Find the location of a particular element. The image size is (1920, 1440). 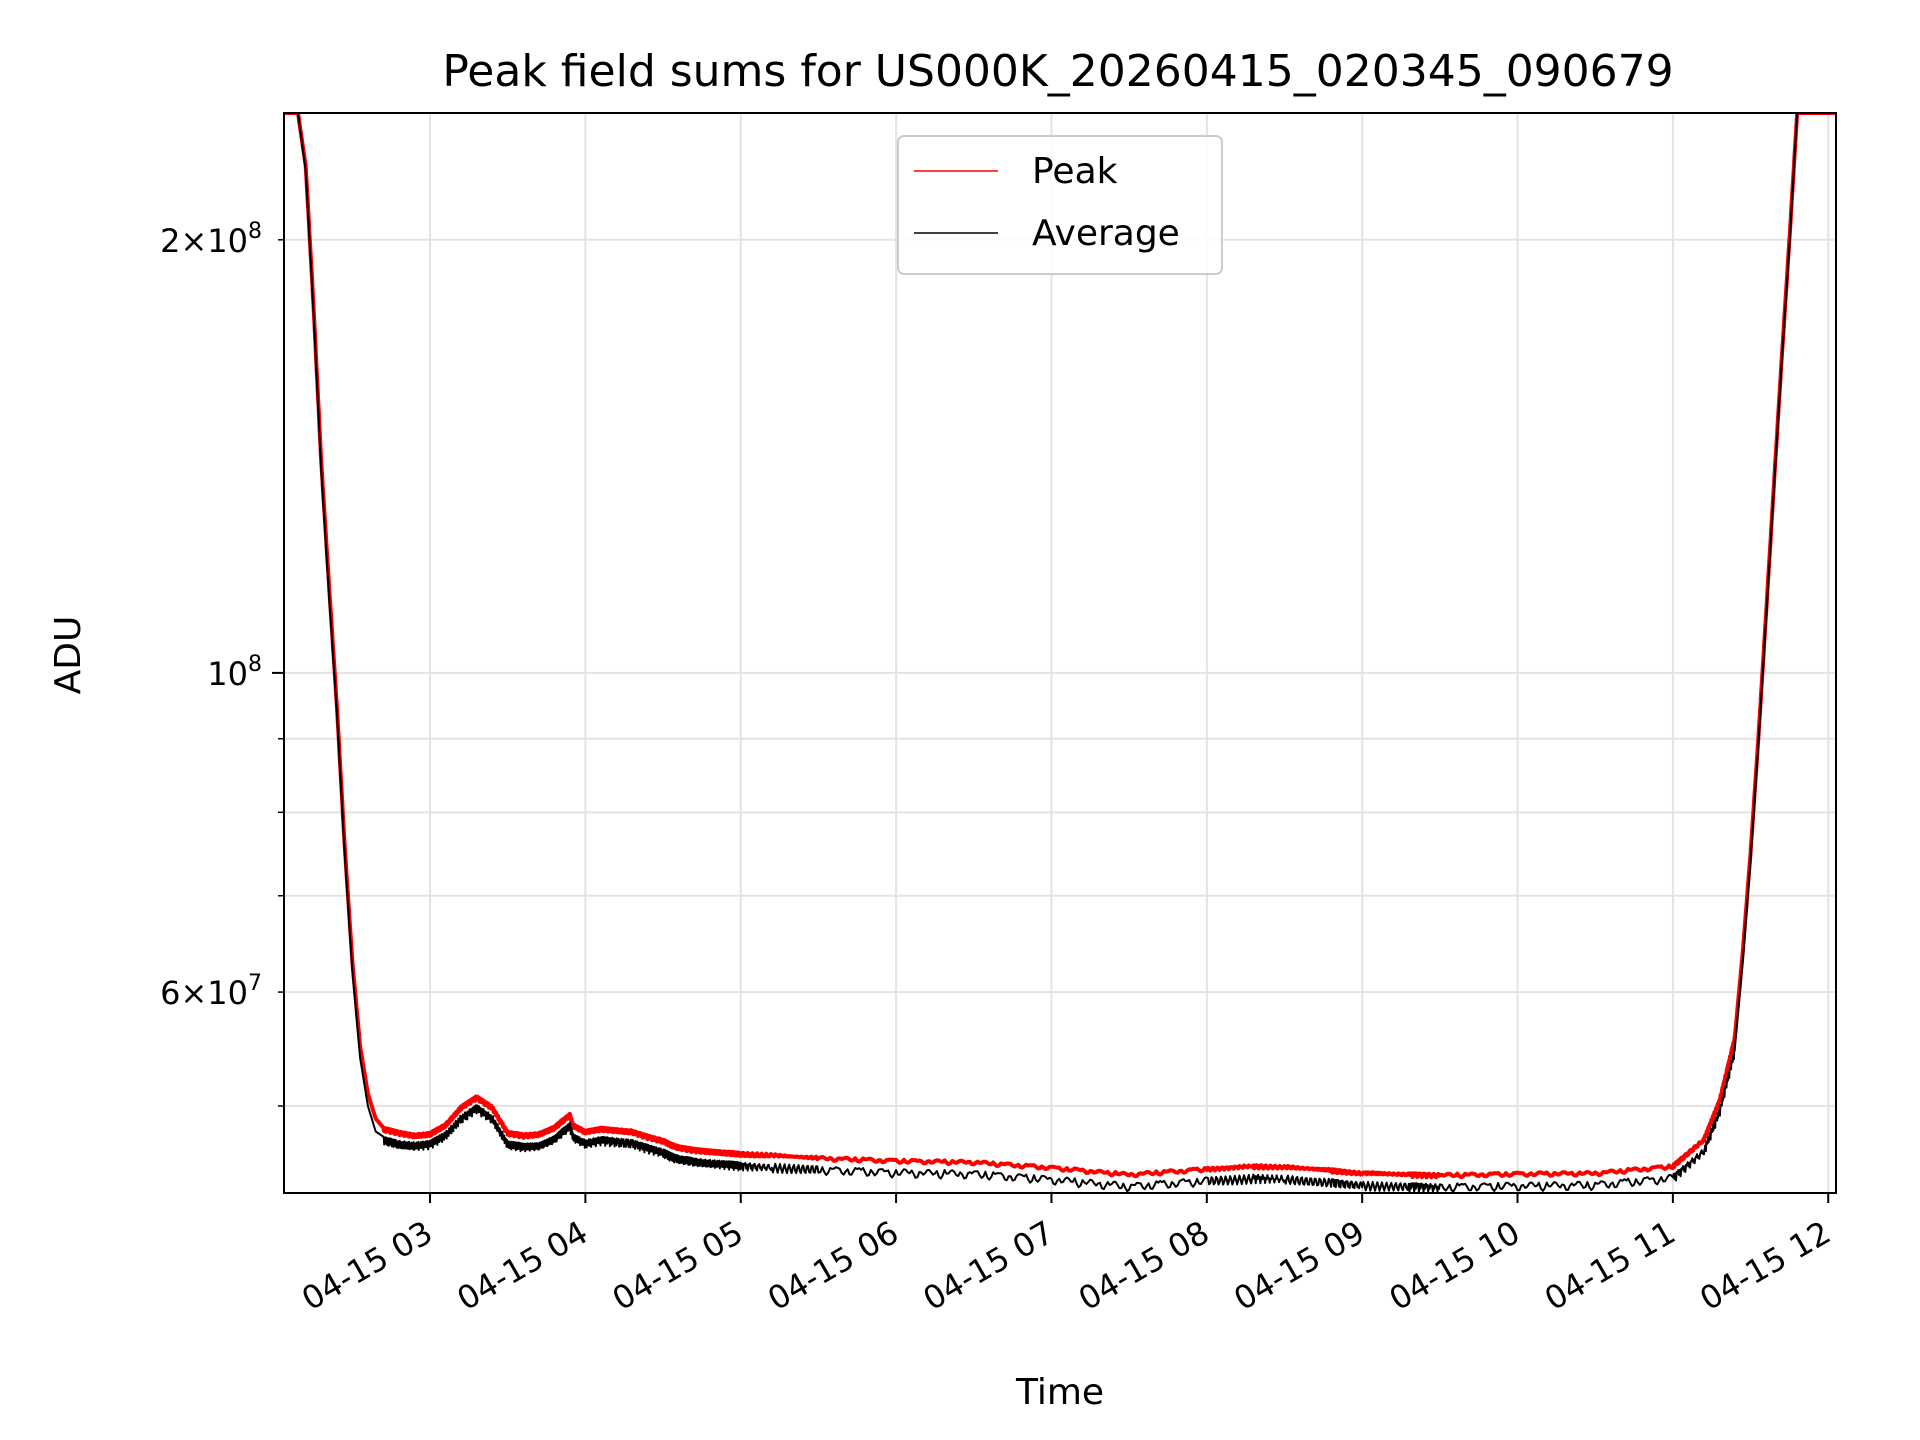

y-minor-tick-label: 6×107 is located at coordinates (211, 991).